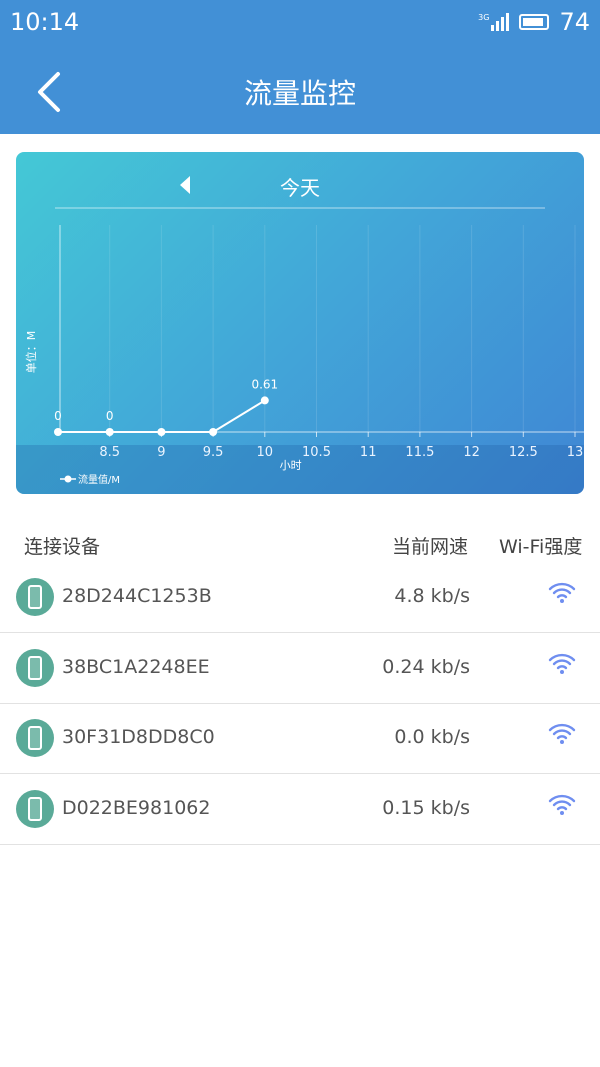 The width and height of the screenshot is (600, 1067). Describe the element at coordinates (265, 452) in the screenshot. I see `x-tick-label: 10` at that location.